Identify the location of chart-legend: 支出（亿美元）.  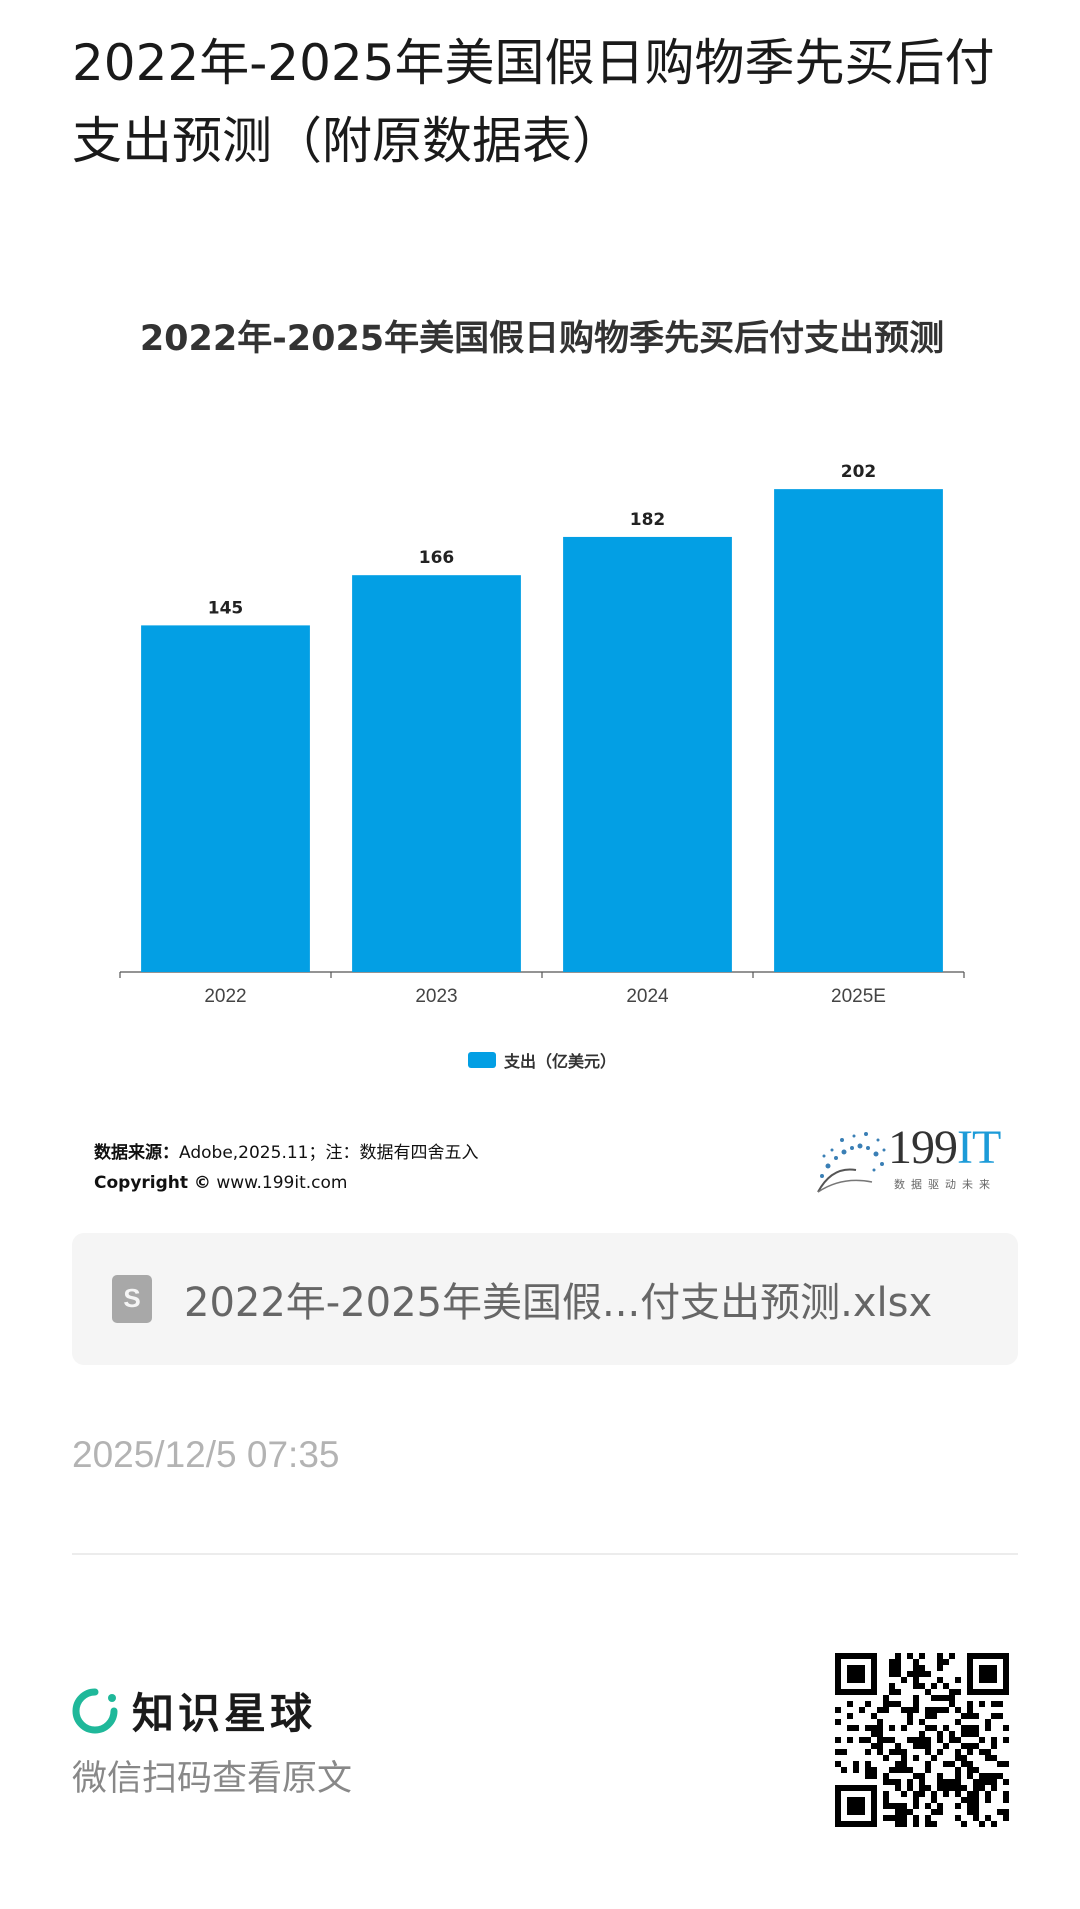
(542, 1060).